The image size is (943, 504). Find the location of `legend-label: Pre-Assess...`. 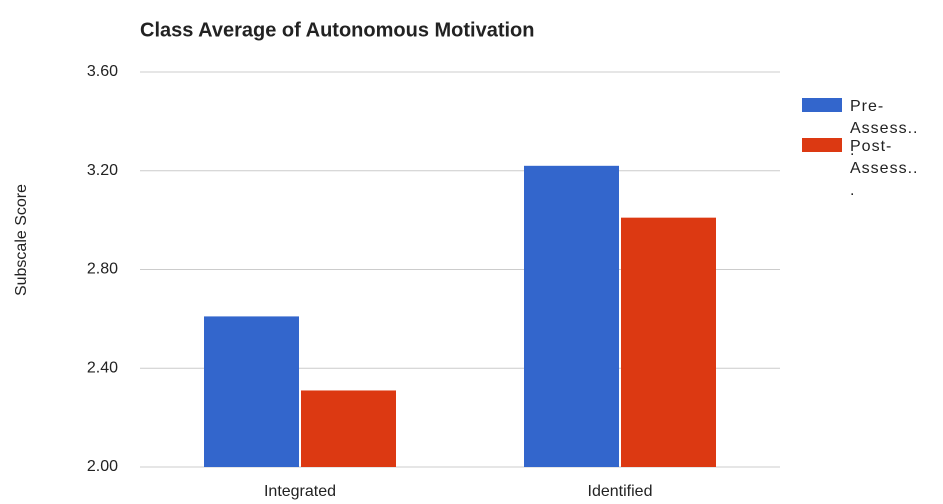

legend-label: Pre-Assess... is located at coordinates (884, 128).